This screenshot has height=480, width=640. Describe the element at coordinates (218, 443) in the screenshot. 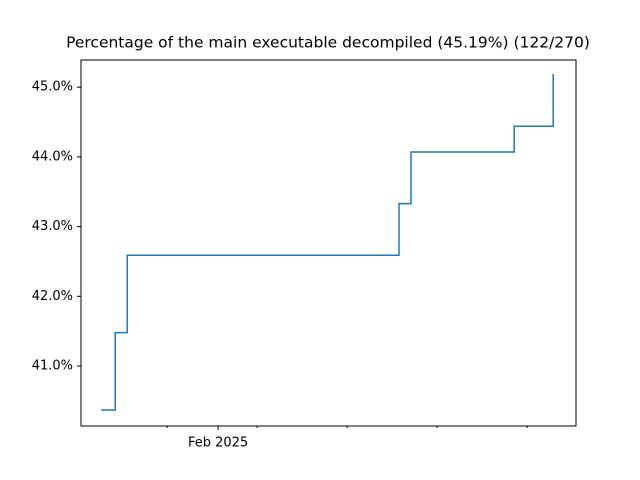

I see `x-tick-label: Feb 2025` at that location.